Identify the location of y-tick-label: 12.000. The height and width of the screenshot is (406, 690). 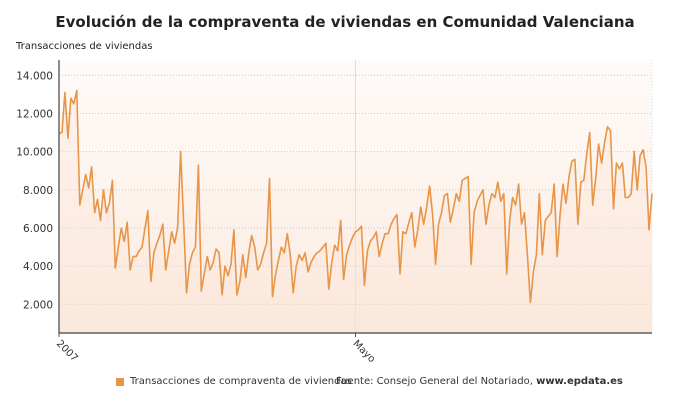
(34, 114).